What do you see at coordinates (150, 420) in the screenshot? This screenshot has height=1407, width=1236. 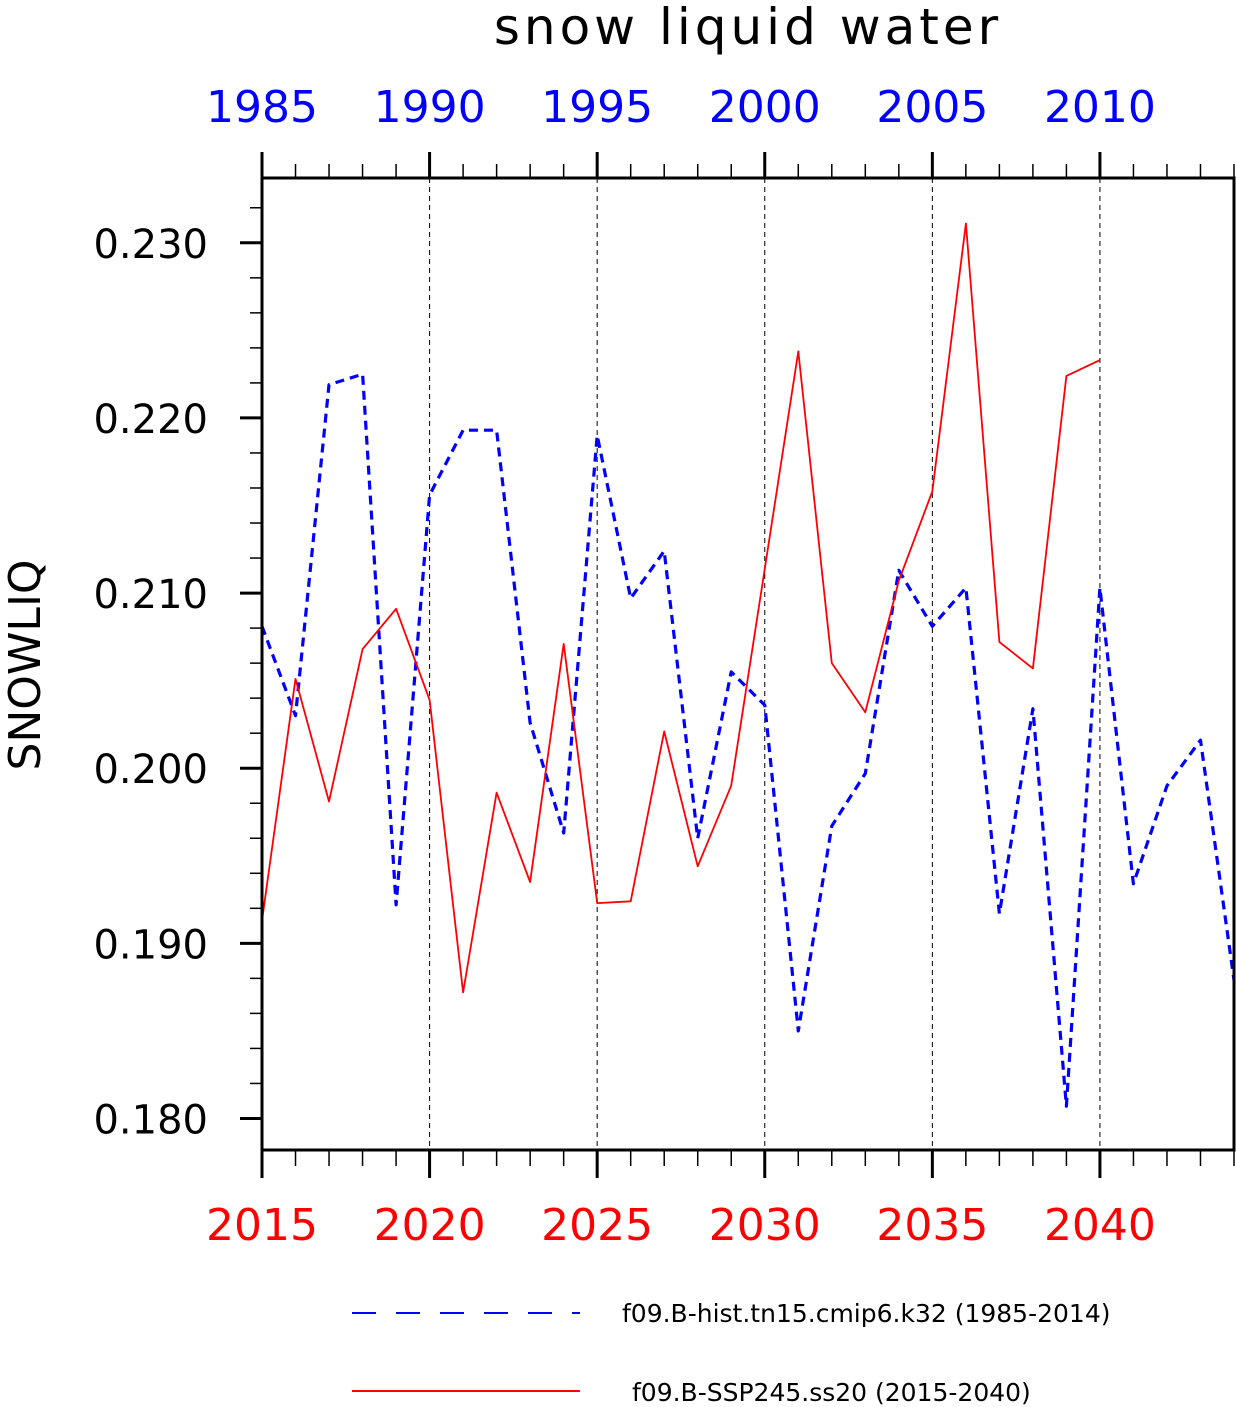 I see `y-tick-label: 0.220` at bounding box center [150, 420].